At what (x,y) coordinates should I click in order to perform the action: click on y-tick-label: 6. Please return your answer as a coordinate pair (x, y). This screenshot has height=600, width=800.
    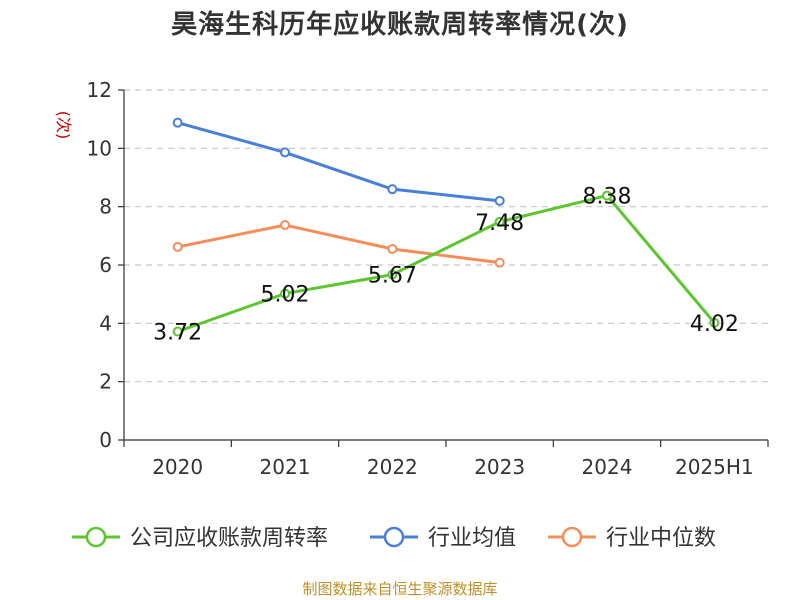
    Looking at the image, I should click on (105, 265).